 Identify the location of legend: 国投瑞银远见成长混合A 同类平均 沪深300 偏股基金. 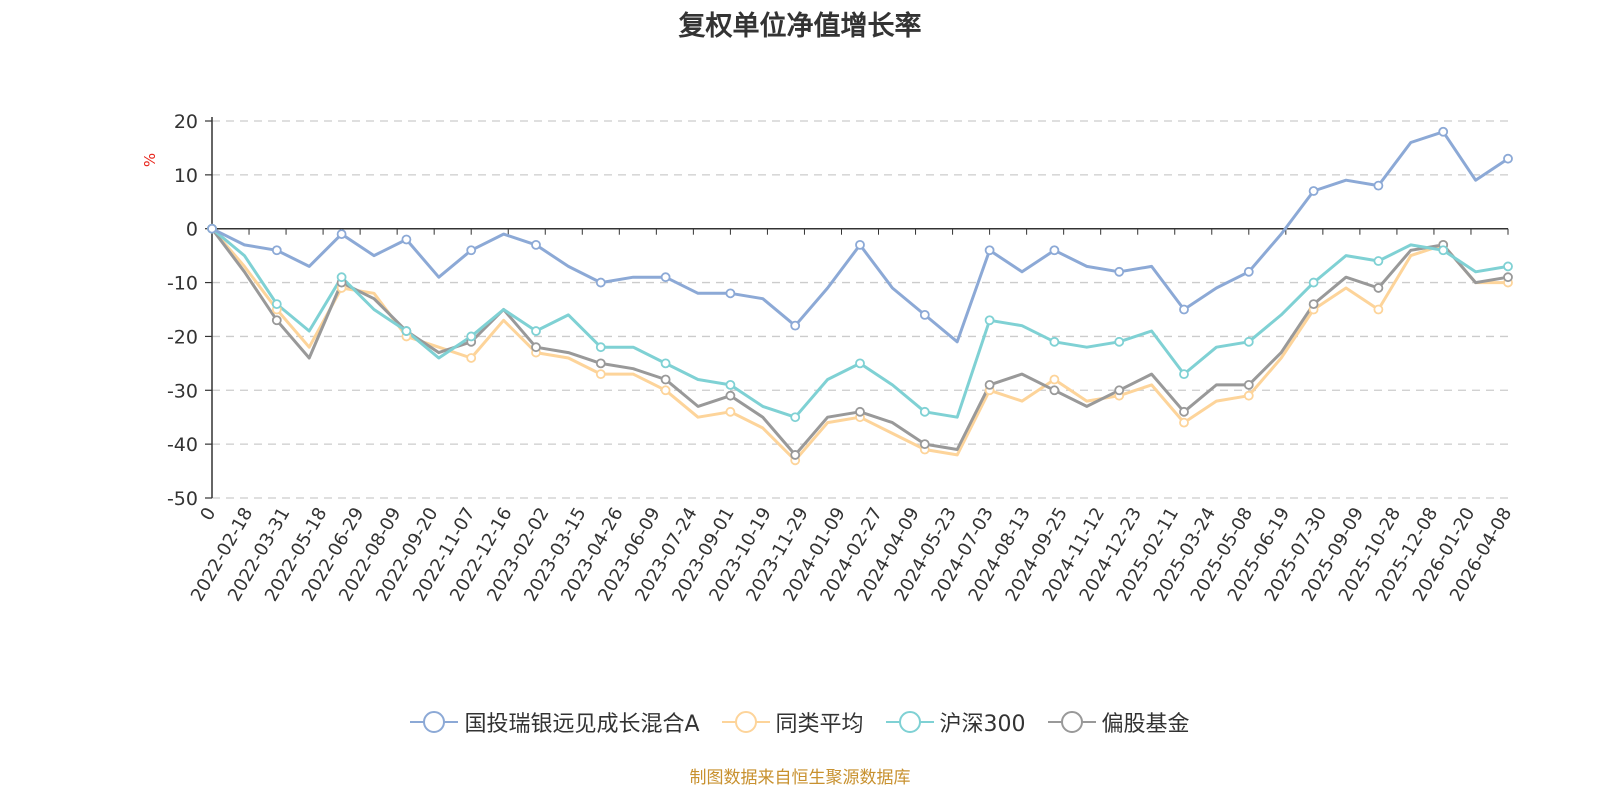
(800, 722).